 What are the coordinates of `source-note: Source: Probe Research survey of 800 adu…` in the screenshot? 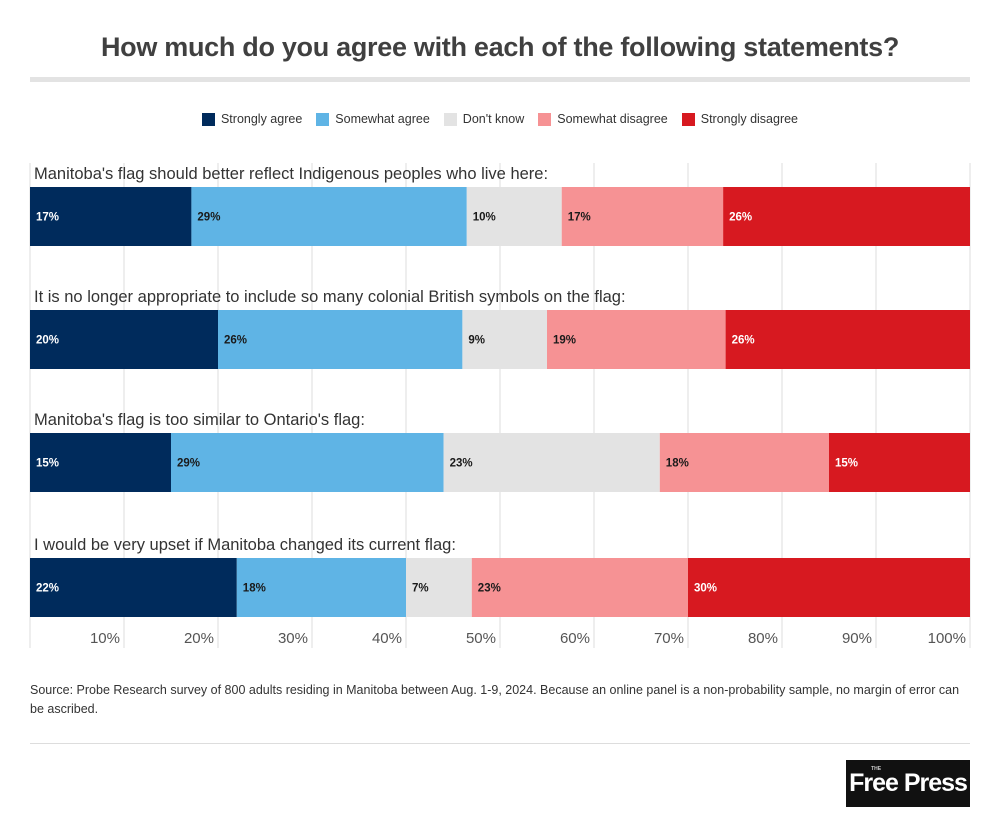 It's located at (495, 699).